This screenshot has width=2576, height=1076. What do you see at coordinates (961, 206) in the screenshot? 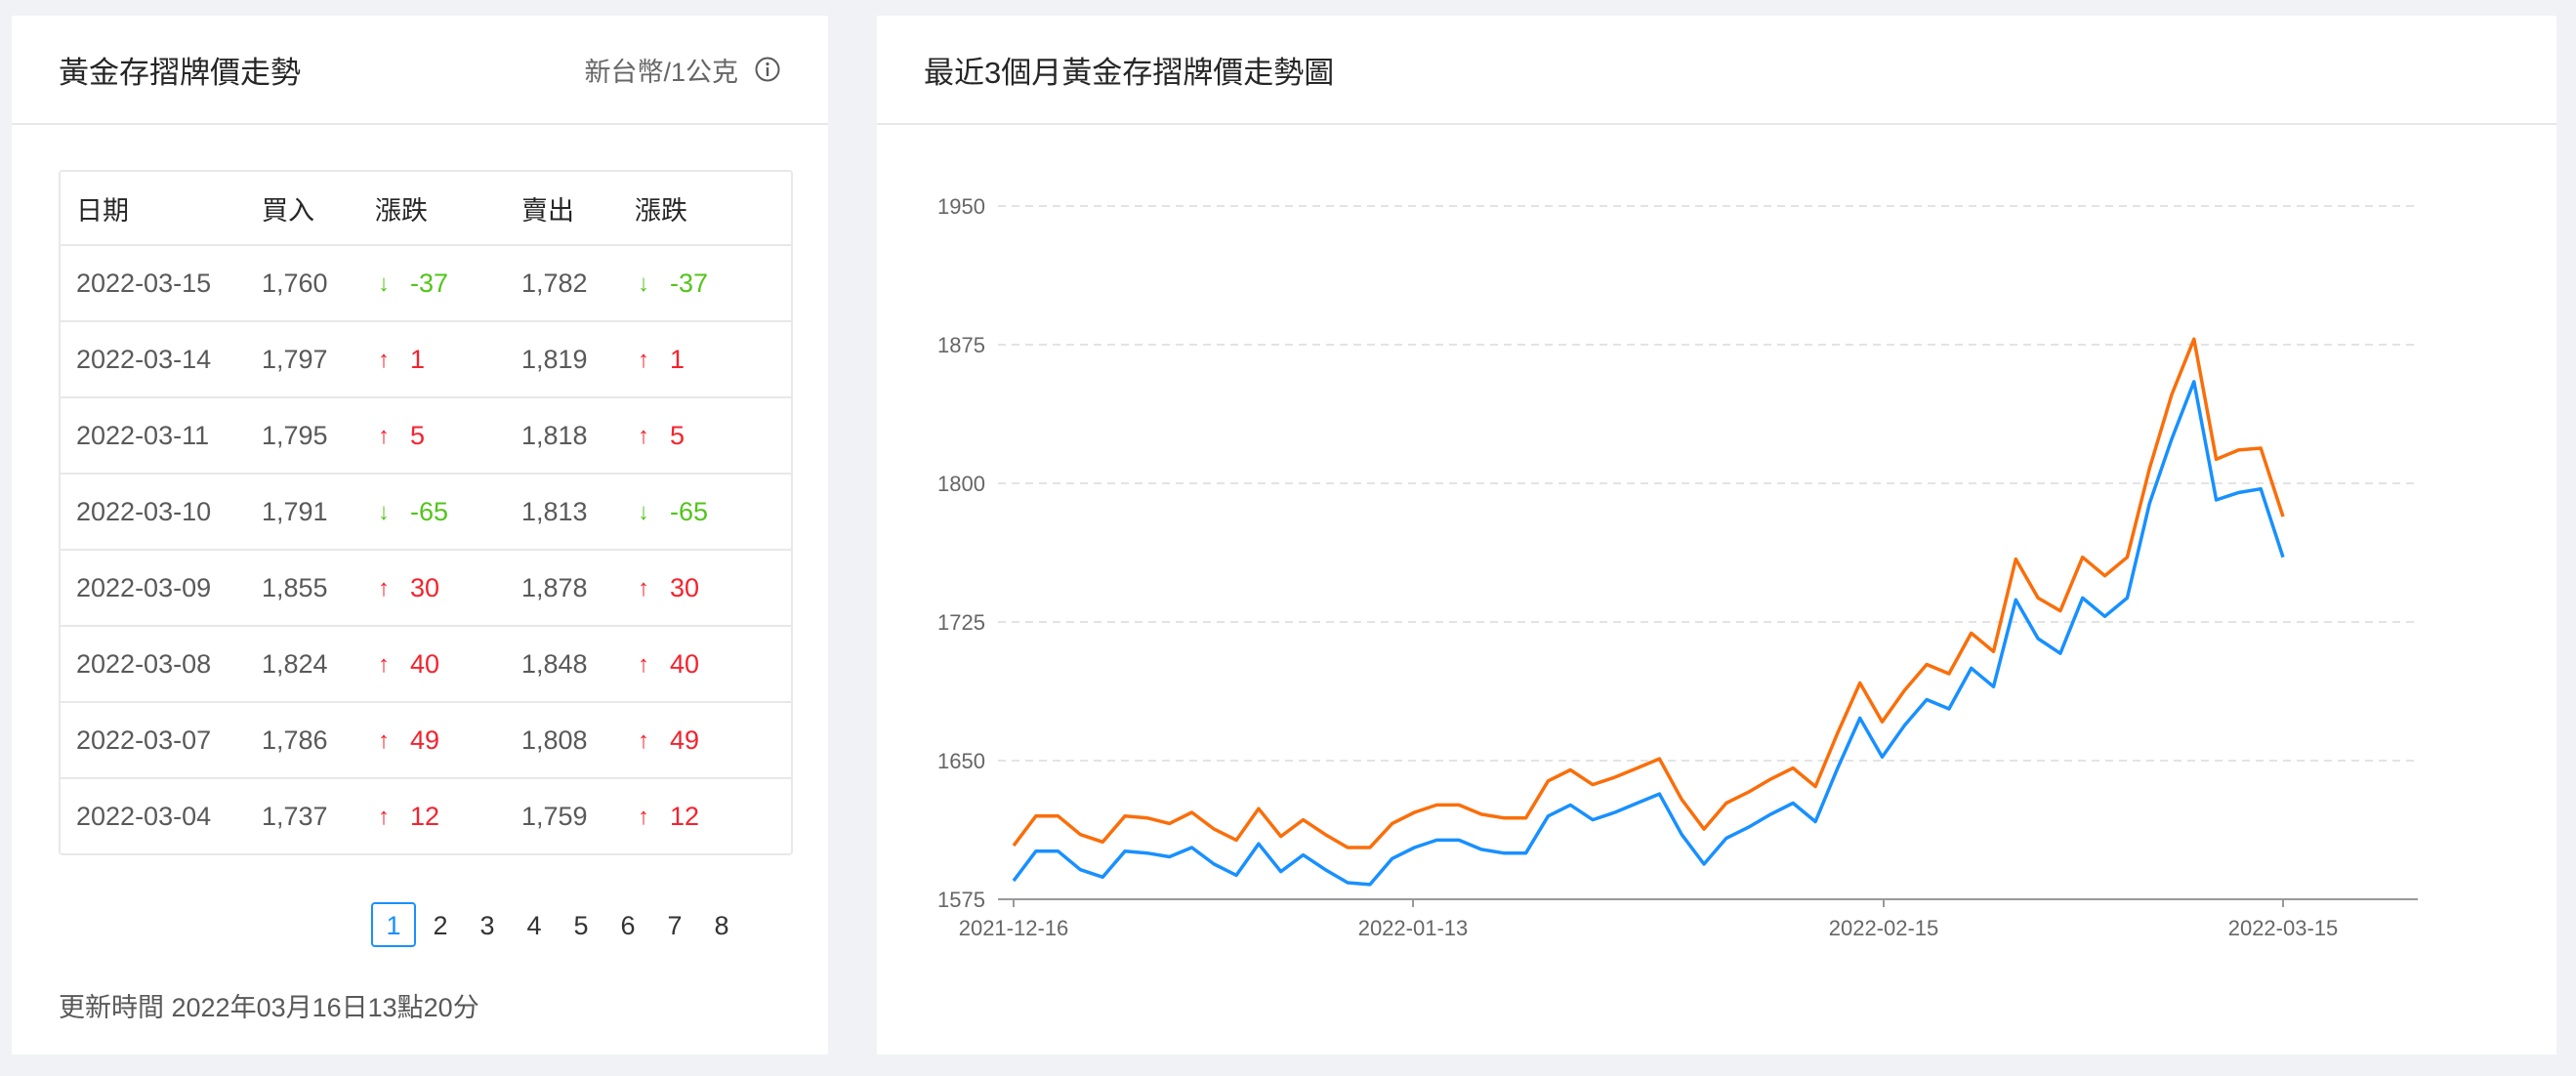
I see `y-tick-label: 1950` at bounding box center [961, 206].